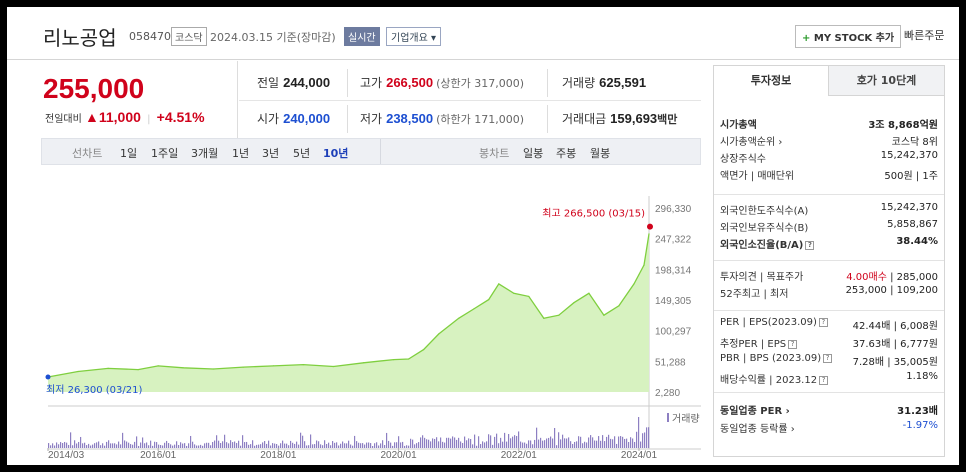  Describe the element at coordinates (480, 119) in the screenshot. I see `lower-limit: (하한가 171,000)` at that location.